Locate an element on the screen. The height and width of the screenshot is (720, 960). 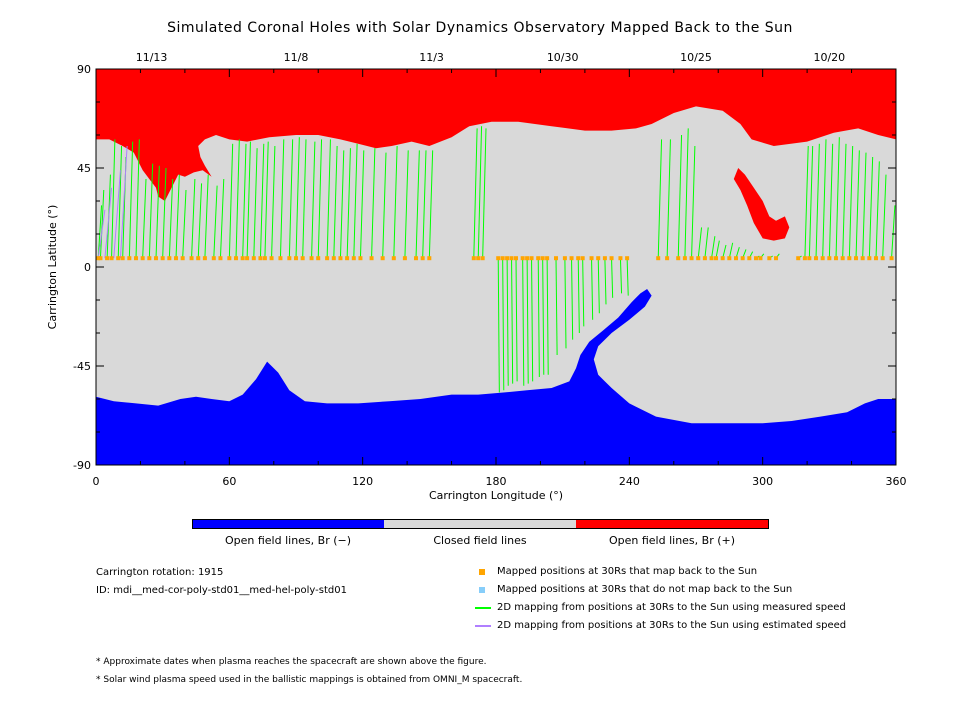
colorbar-label-positive: Open field lines, Br (+) is located at coordinates (672, 540).